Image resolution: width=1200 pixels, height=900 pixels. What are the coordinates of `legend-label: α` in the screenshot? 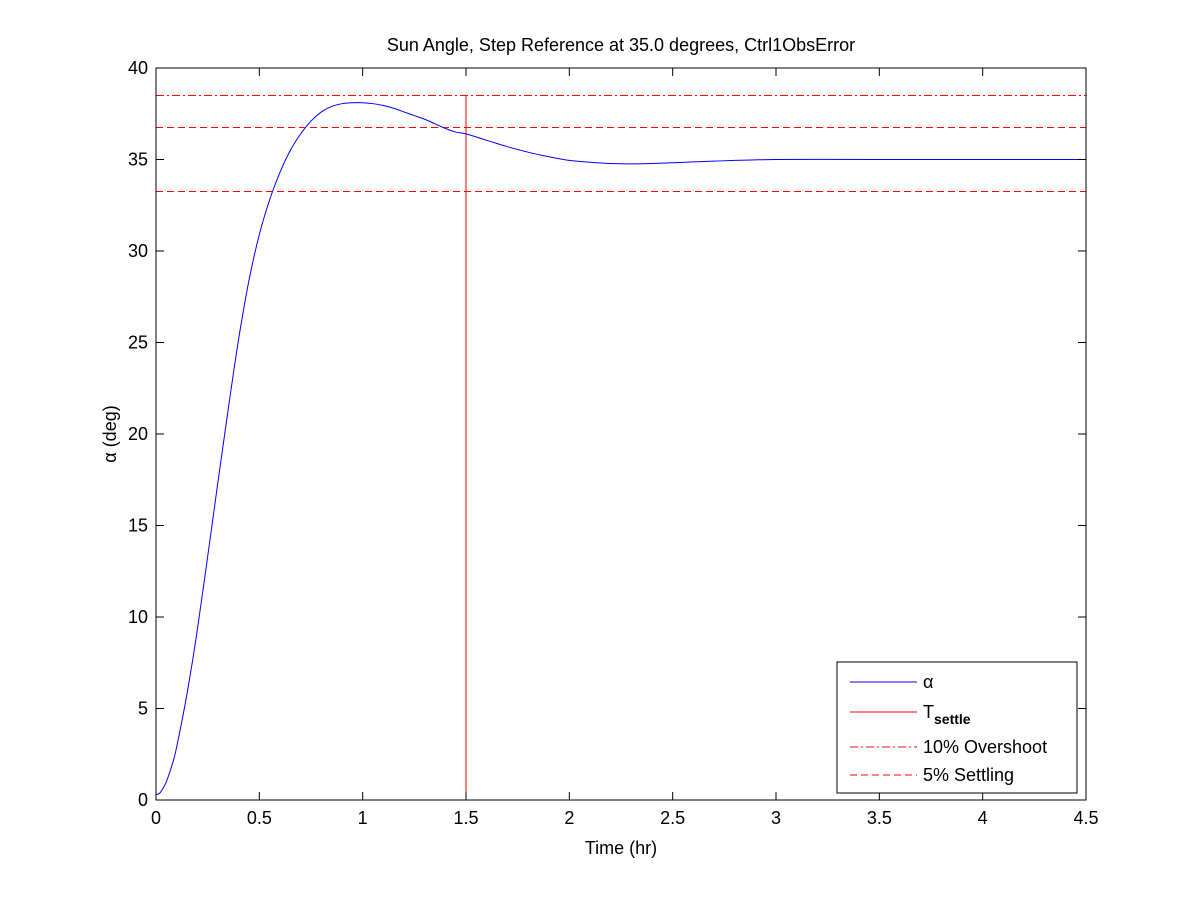 It's located at (928, 682).